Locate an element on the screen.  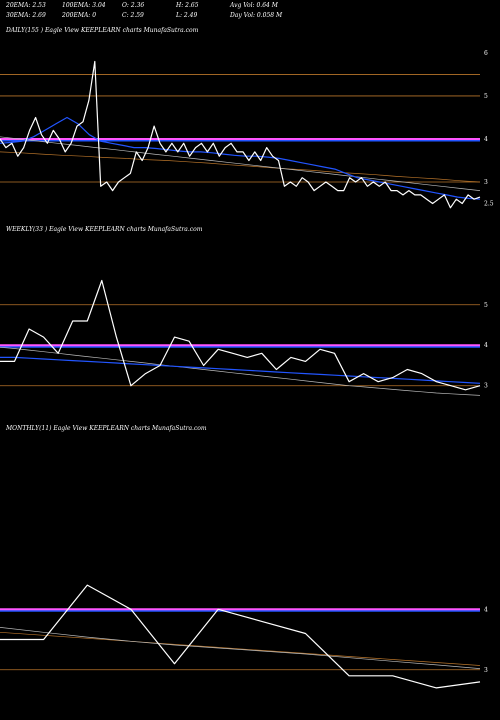
ema200-label: 200EMA: 0 is located at coordinates (79, 15).